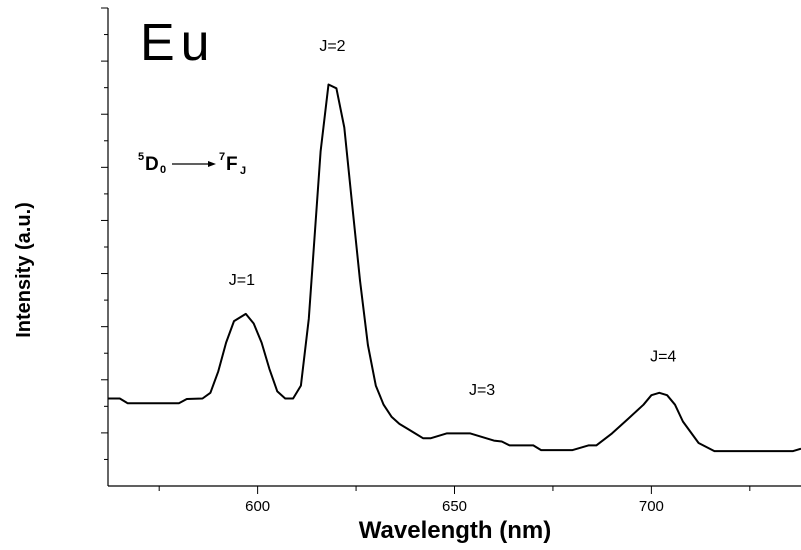  Describe the element at coordinates (222, 157) in the screenshot. I see `transition-lower-sup: 7` at that location.